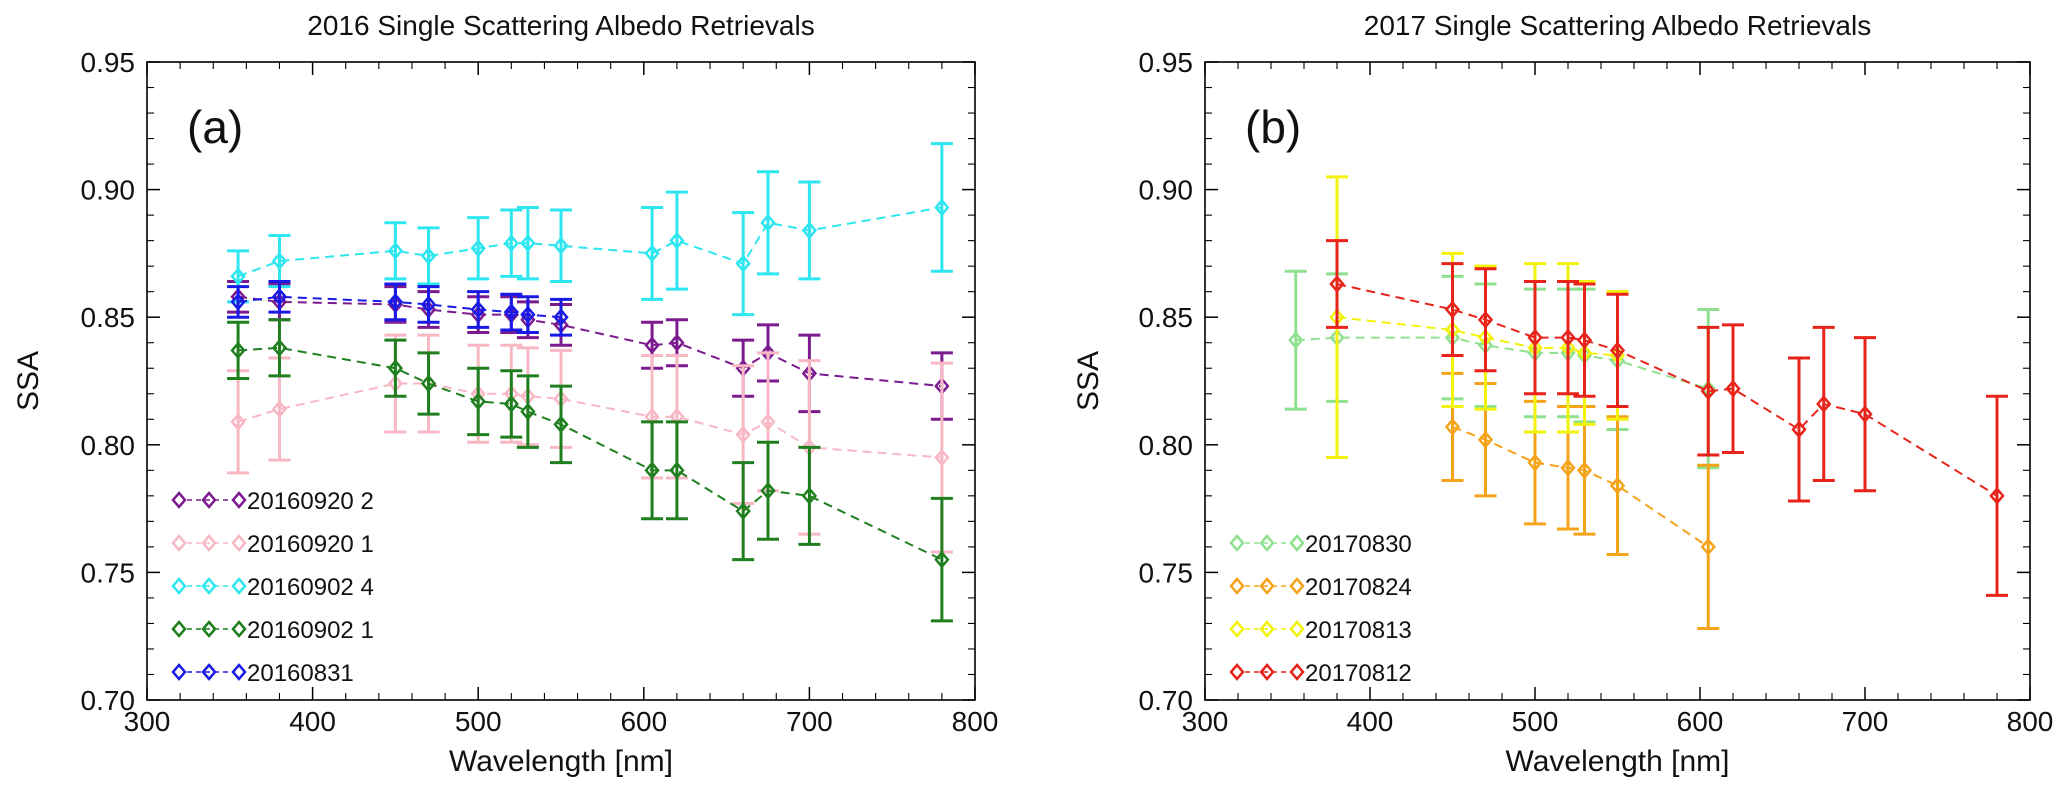 This screenshot has width=2068, height=794. I want to click on y-tick-label: 0.75, so click(1166, 572).